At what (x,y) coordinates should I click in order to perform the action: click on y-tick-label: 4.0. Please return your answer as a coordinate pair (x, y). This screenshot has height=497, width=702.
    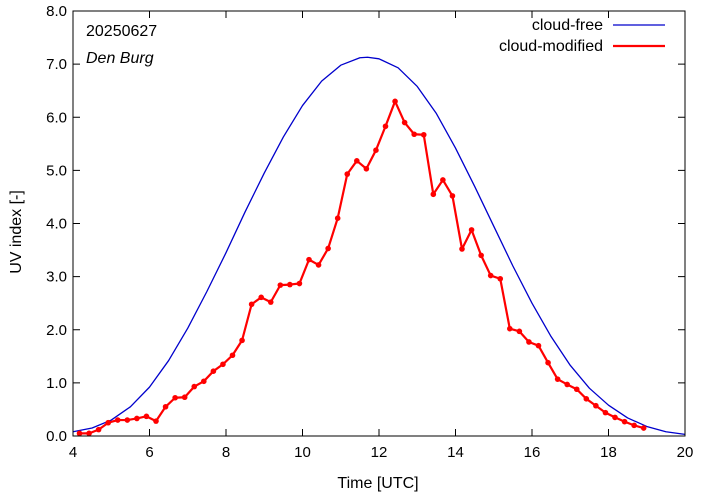
    Looking at the image, I should click on (56, 224).